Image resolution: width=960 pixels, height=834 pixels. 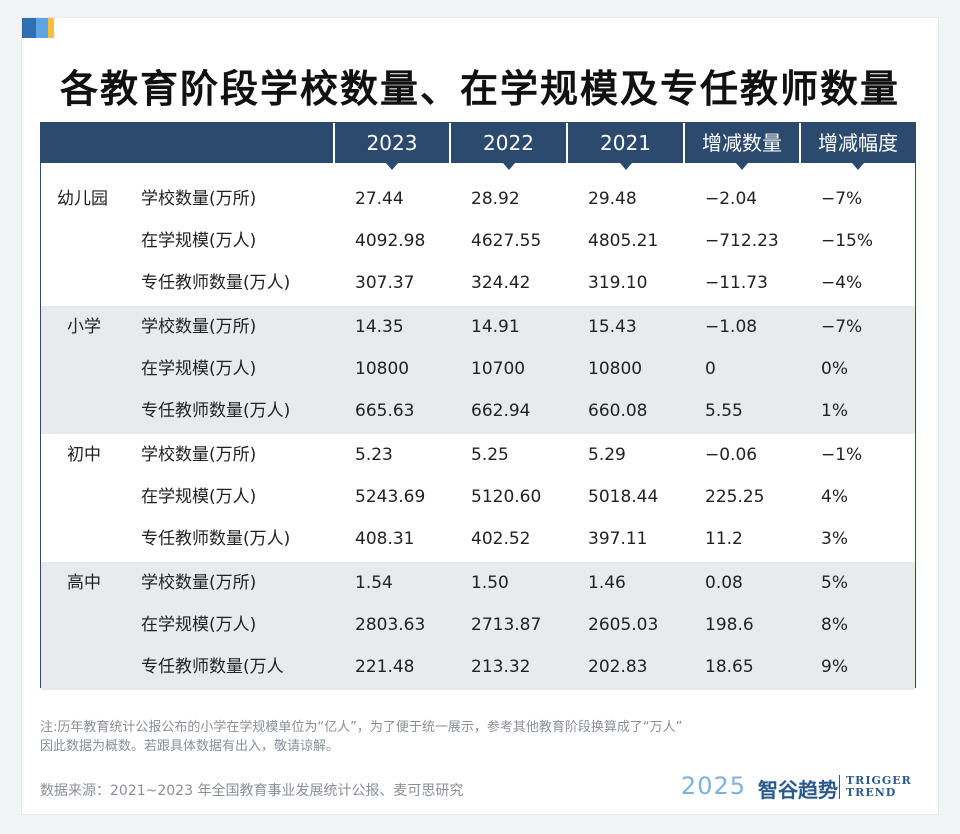 I want to click on brand-year: 2025, so click(x=713, y=786).